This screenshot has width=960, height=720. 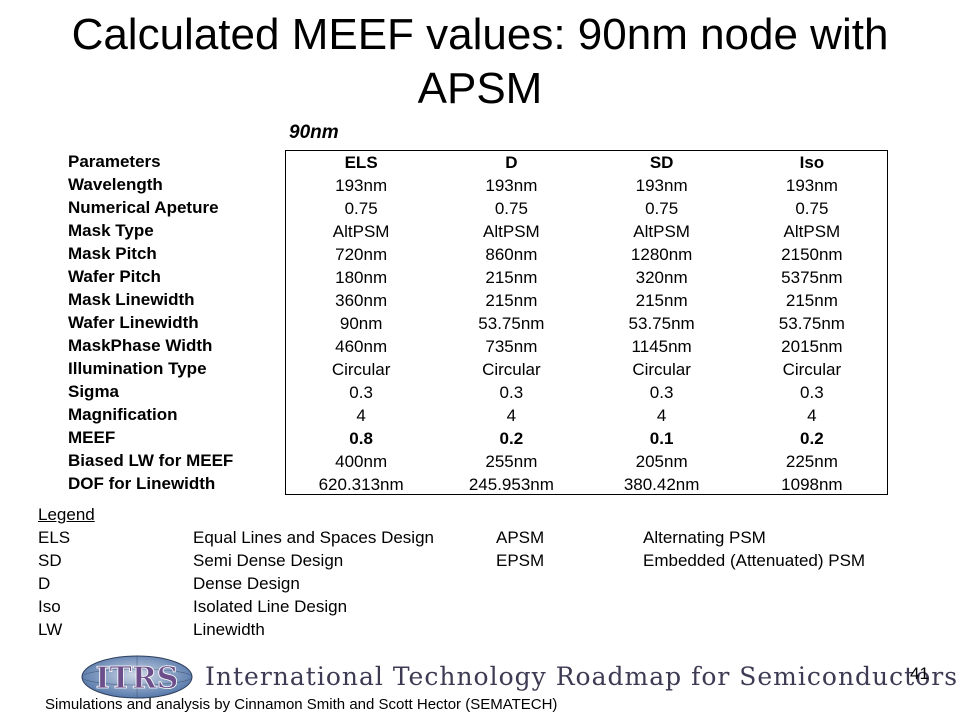 I want to click on table-cell: 245.953nm, so click(x=511, y=484).